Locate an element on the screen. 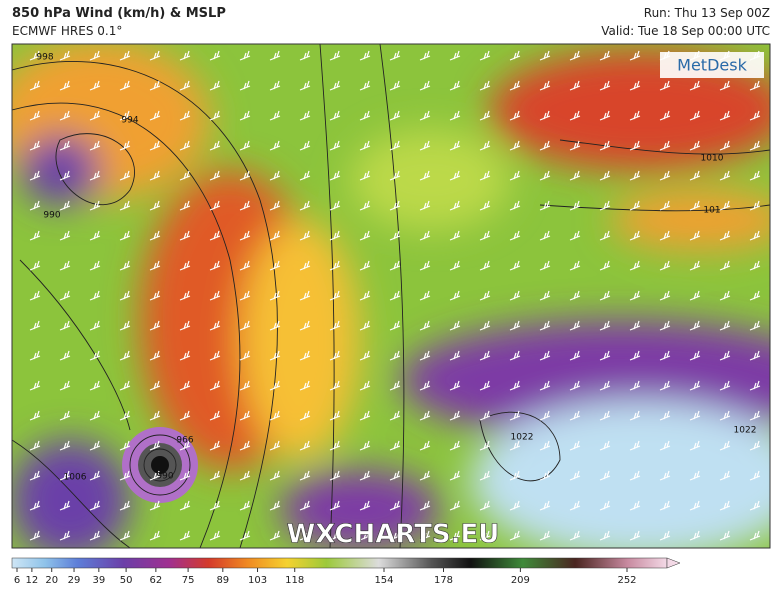 This screenshot has height=600, width=782. colorbar-tick-label: 39 is located at coordinates (98, 580).